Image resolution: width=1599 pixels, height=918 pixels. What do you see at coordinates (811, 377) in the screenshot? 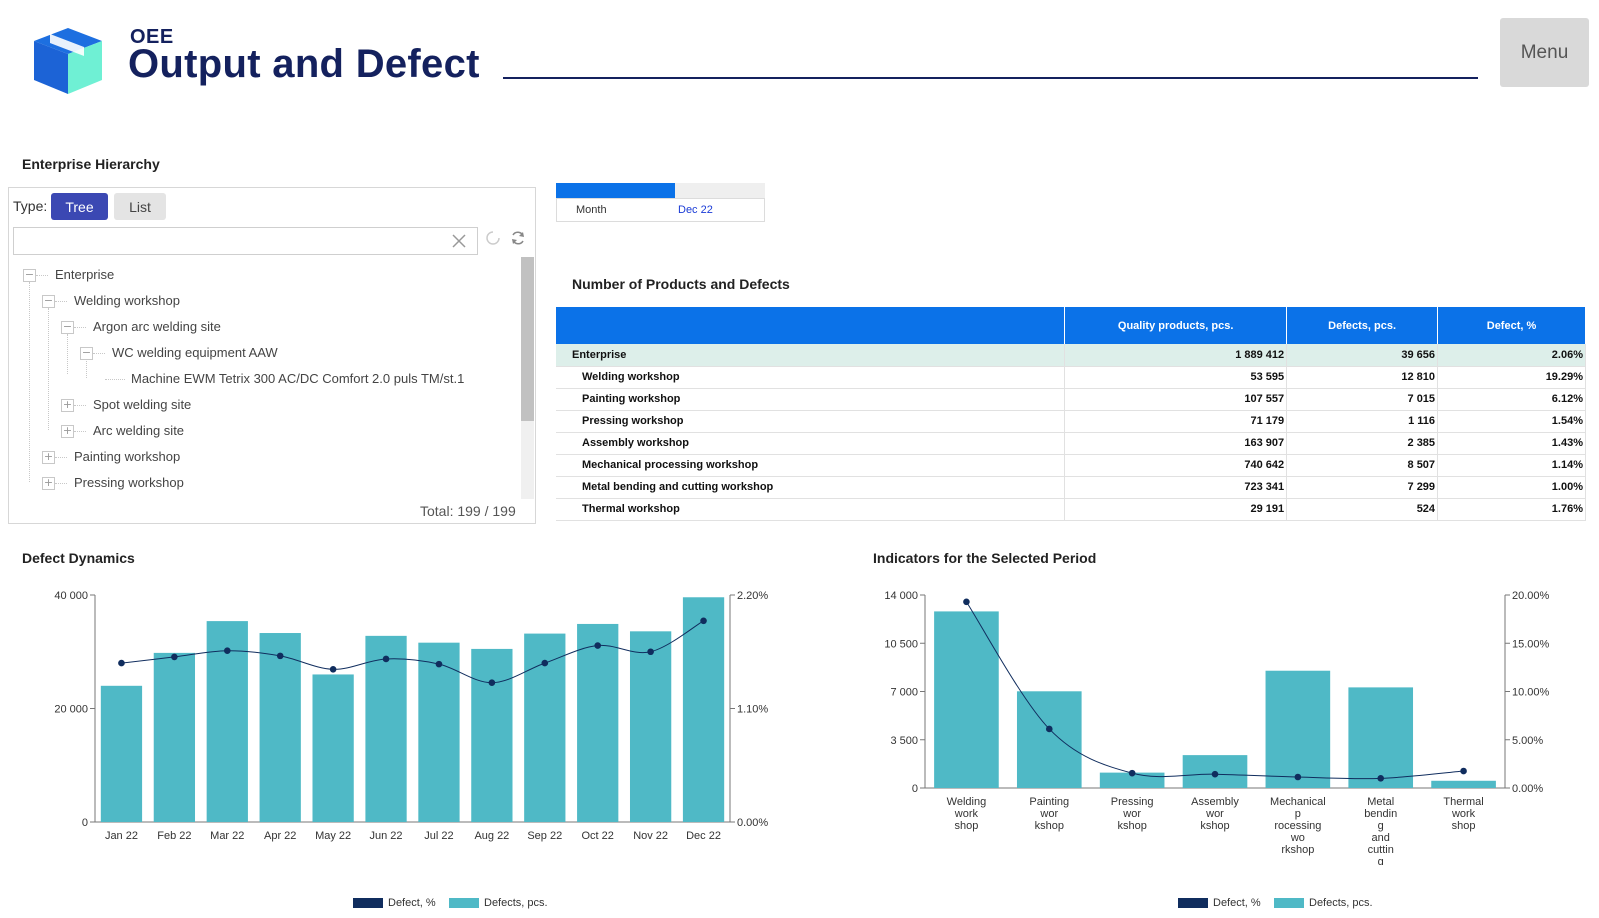
I see `row-name: Welding workshop` at bounding box center [811, 377].